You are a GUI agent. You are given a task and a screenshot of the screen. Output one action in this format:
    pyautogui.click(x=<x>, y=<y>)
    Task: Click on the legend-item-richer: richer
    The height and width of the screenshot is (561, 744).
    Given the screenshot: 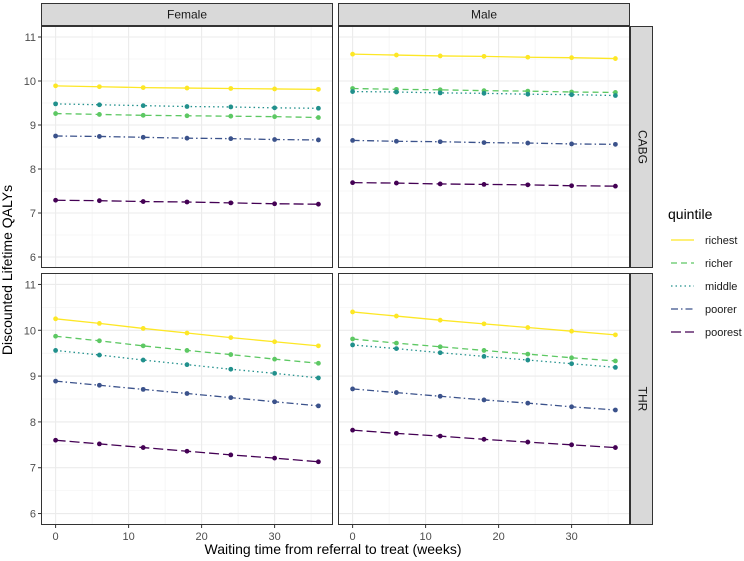 What is the action you would take?
    pyautogui.click(x=702, y=264)
    